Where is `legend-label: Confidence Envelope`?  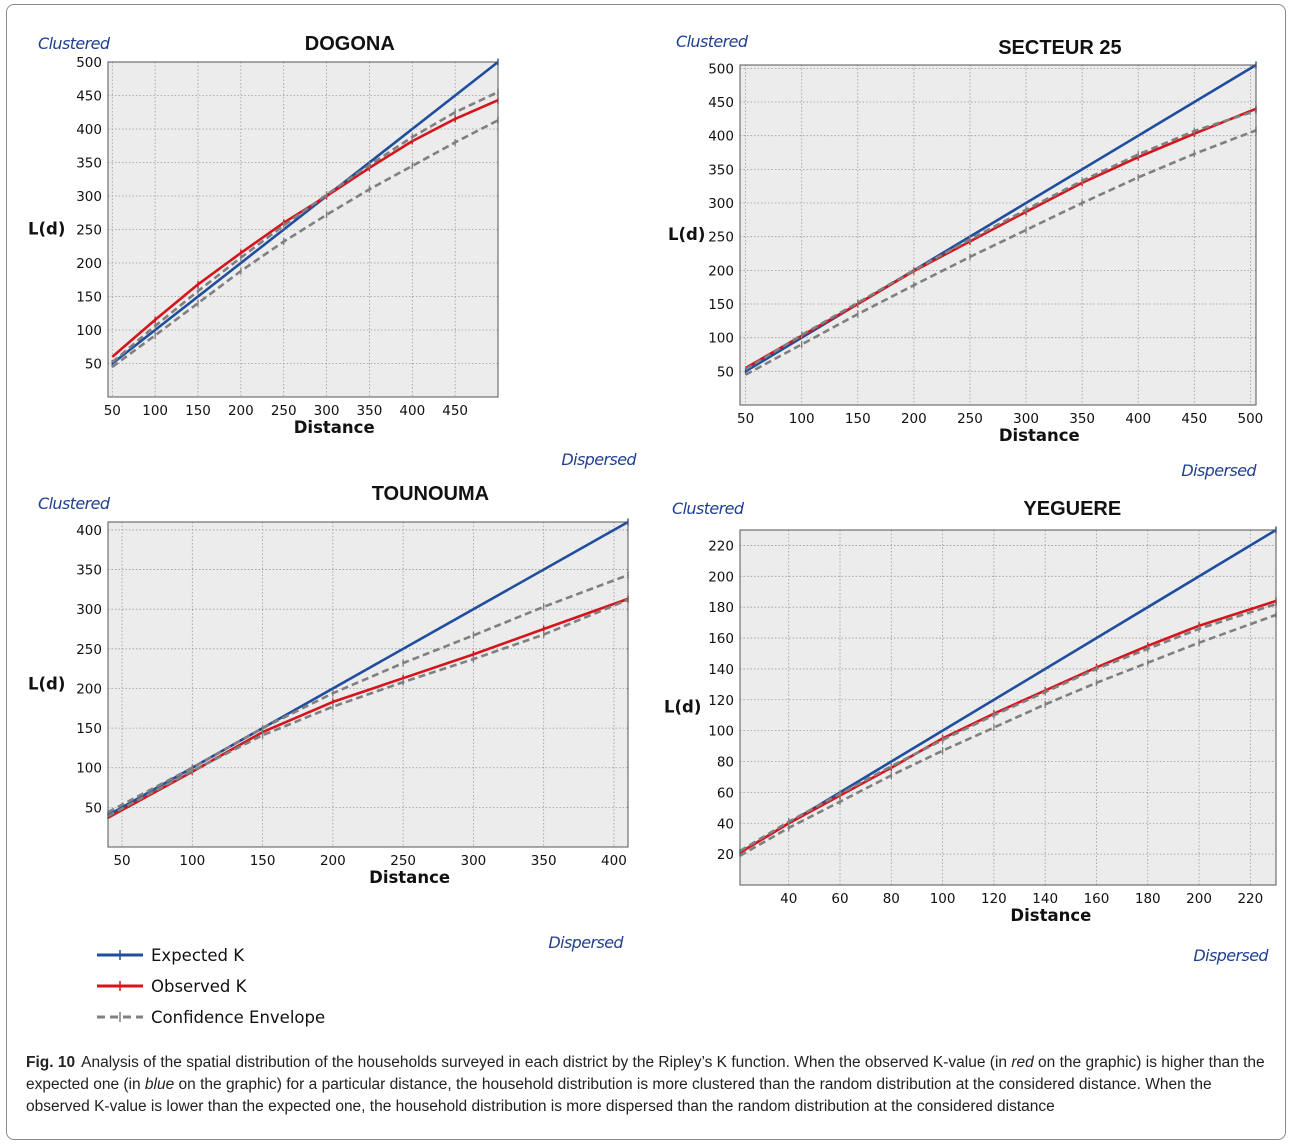 legend-label: Confidence Envelope is located at coordinates (238, 1017).